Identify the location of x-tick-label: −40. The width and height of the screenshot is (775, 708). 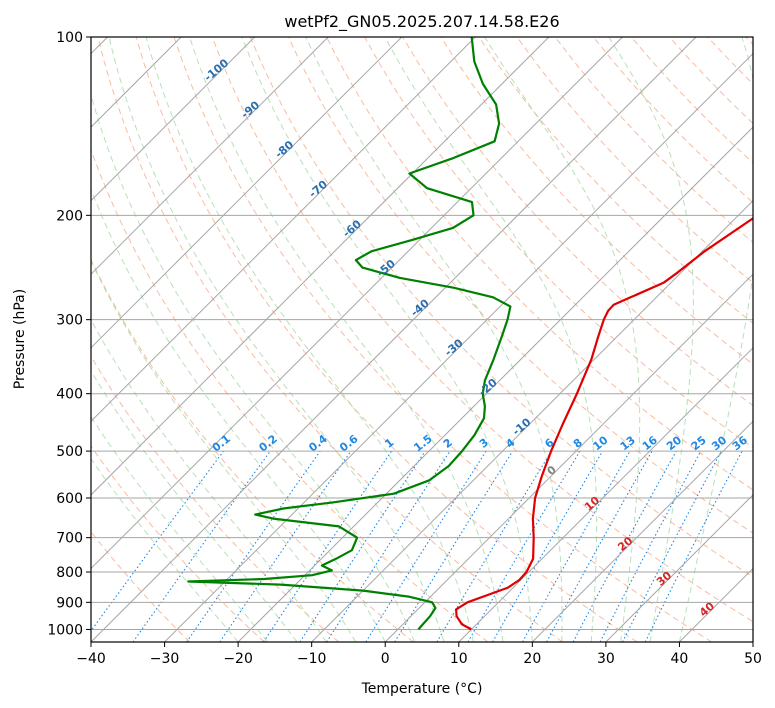
(91, 659).